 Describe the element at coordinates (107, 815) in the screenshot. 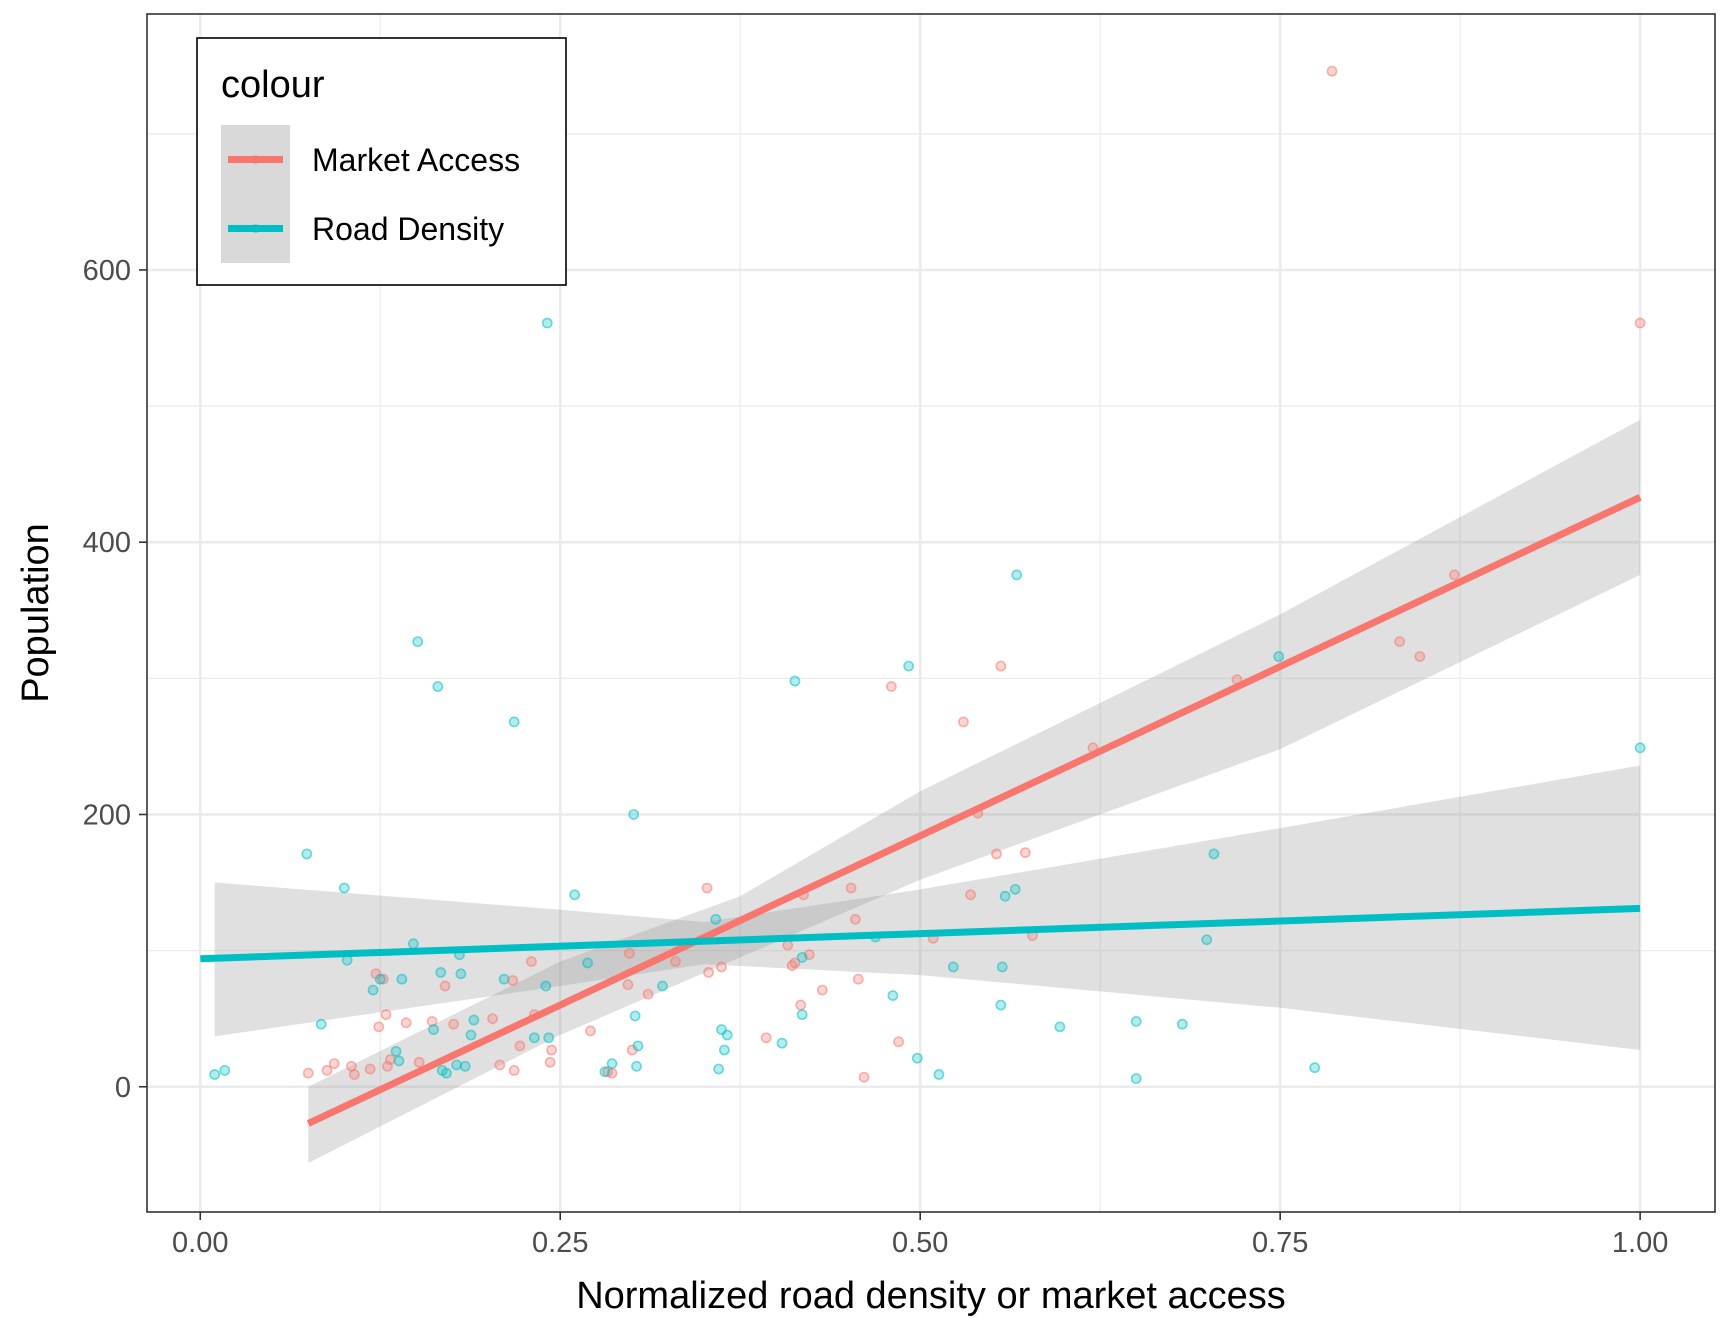

I see `y-tick-label: 200` at that location.